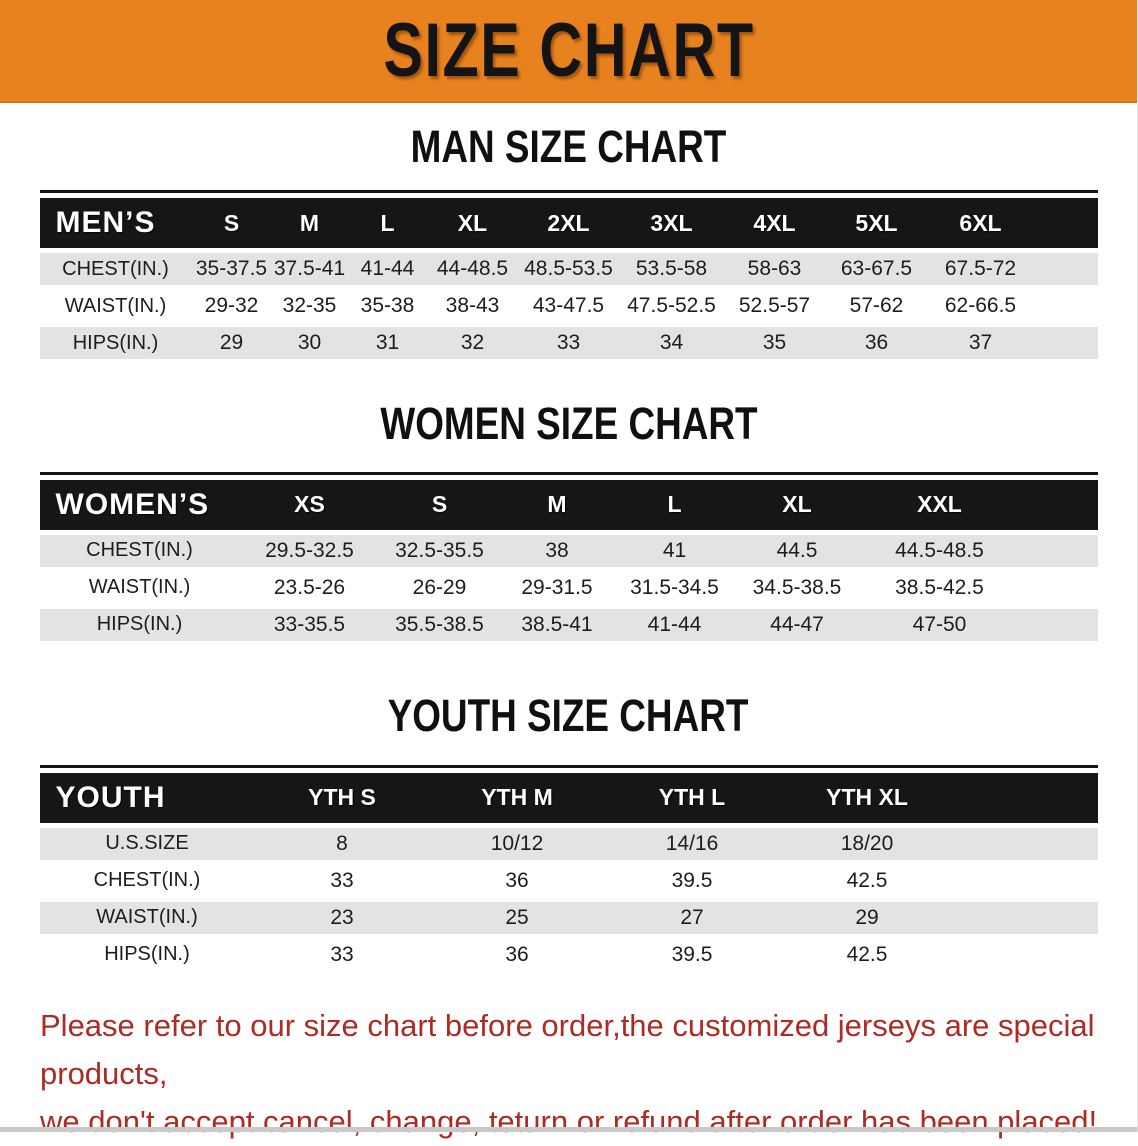 The width and height of the screenshot is (1138, 1146). What do you see at coordinates (309, 504) in the screenshot?
I see `size-column-header: XS` at bounding box center [309, 504].